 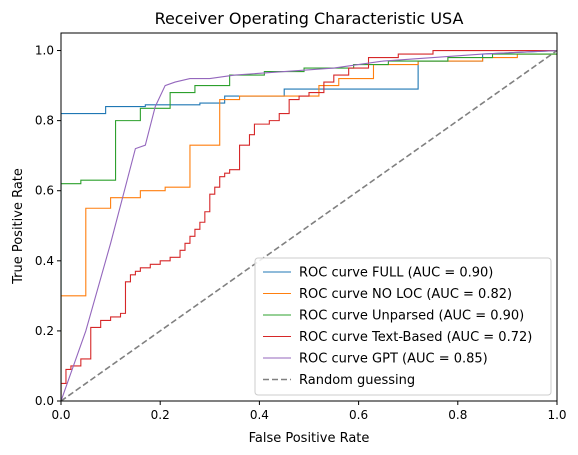 What do you see at coordinates (457, 415) in the screenshot?
I see `x-tick-label: 0.8` at bounding box center [457, 415].